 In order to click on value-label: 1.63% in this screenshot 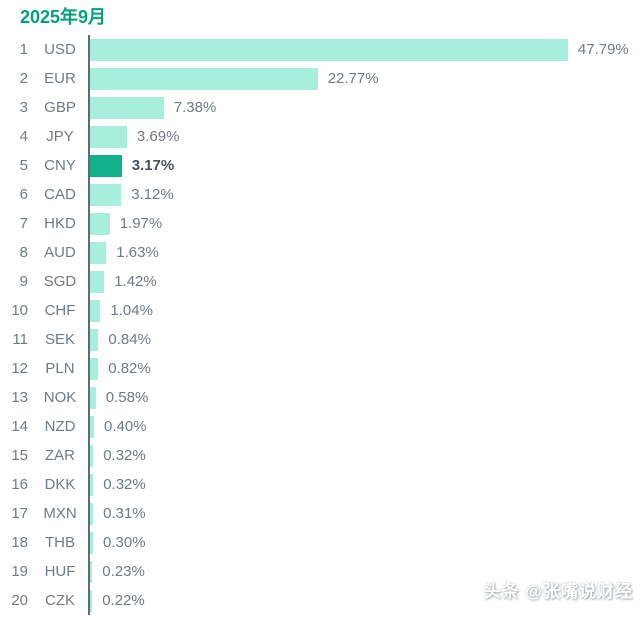, I will do `click(137, 252)`.